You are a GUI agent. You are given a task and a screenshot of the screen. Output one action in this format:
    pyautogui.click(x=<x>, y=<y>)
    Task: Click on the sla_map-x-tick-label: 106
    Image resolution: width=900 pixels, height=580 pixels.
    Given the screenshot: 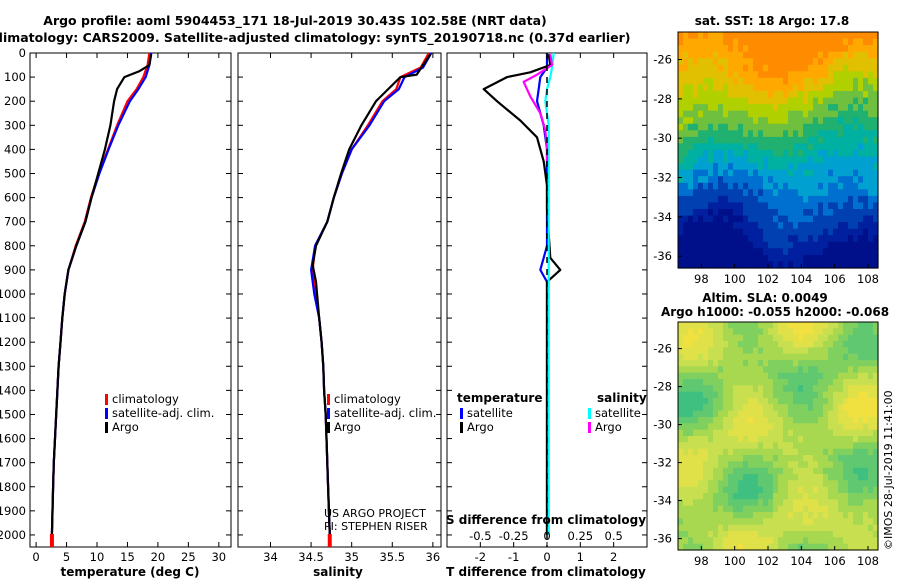 What is the action you would take?
    pyautogui.click(x=835, y=561)
    